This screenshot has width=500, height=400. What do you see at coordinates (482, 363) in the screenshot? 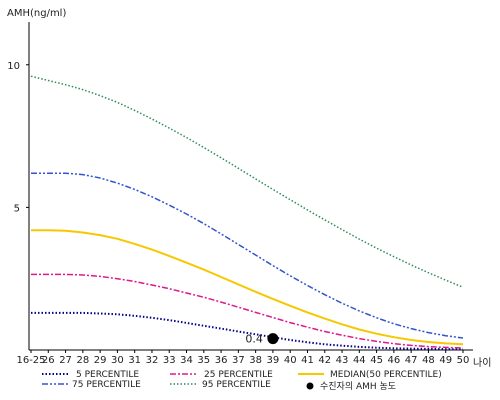
I see `x-axis-label: 나이` at bounding box center [482, 363].